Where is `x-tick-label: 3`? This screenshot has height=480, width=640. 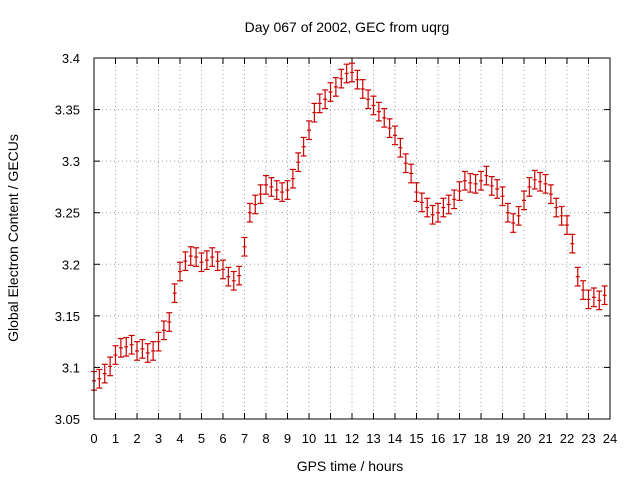 x-tick-label: 3 is located at coordinates (158, 438).